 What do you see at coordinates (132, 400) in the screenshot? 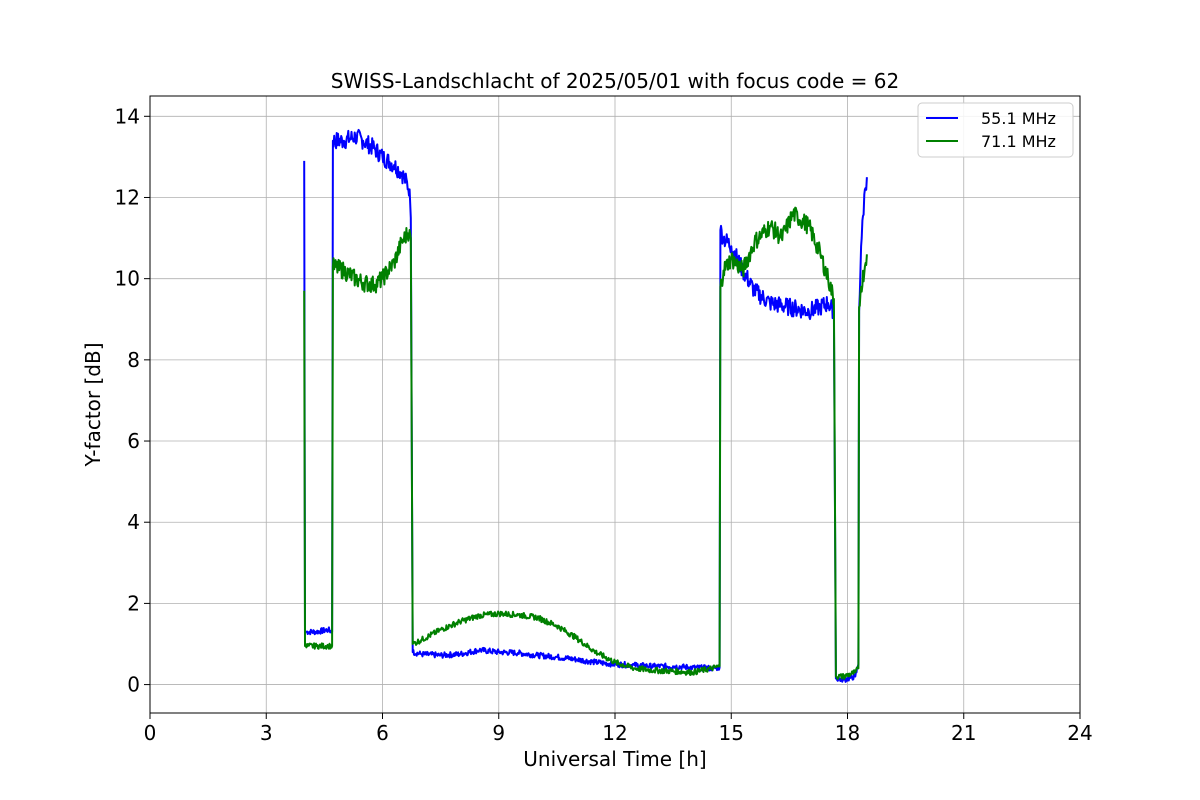
I see `y-axis: 0 2 4 6 8 10 12 14` at bounding box center [132, 400].